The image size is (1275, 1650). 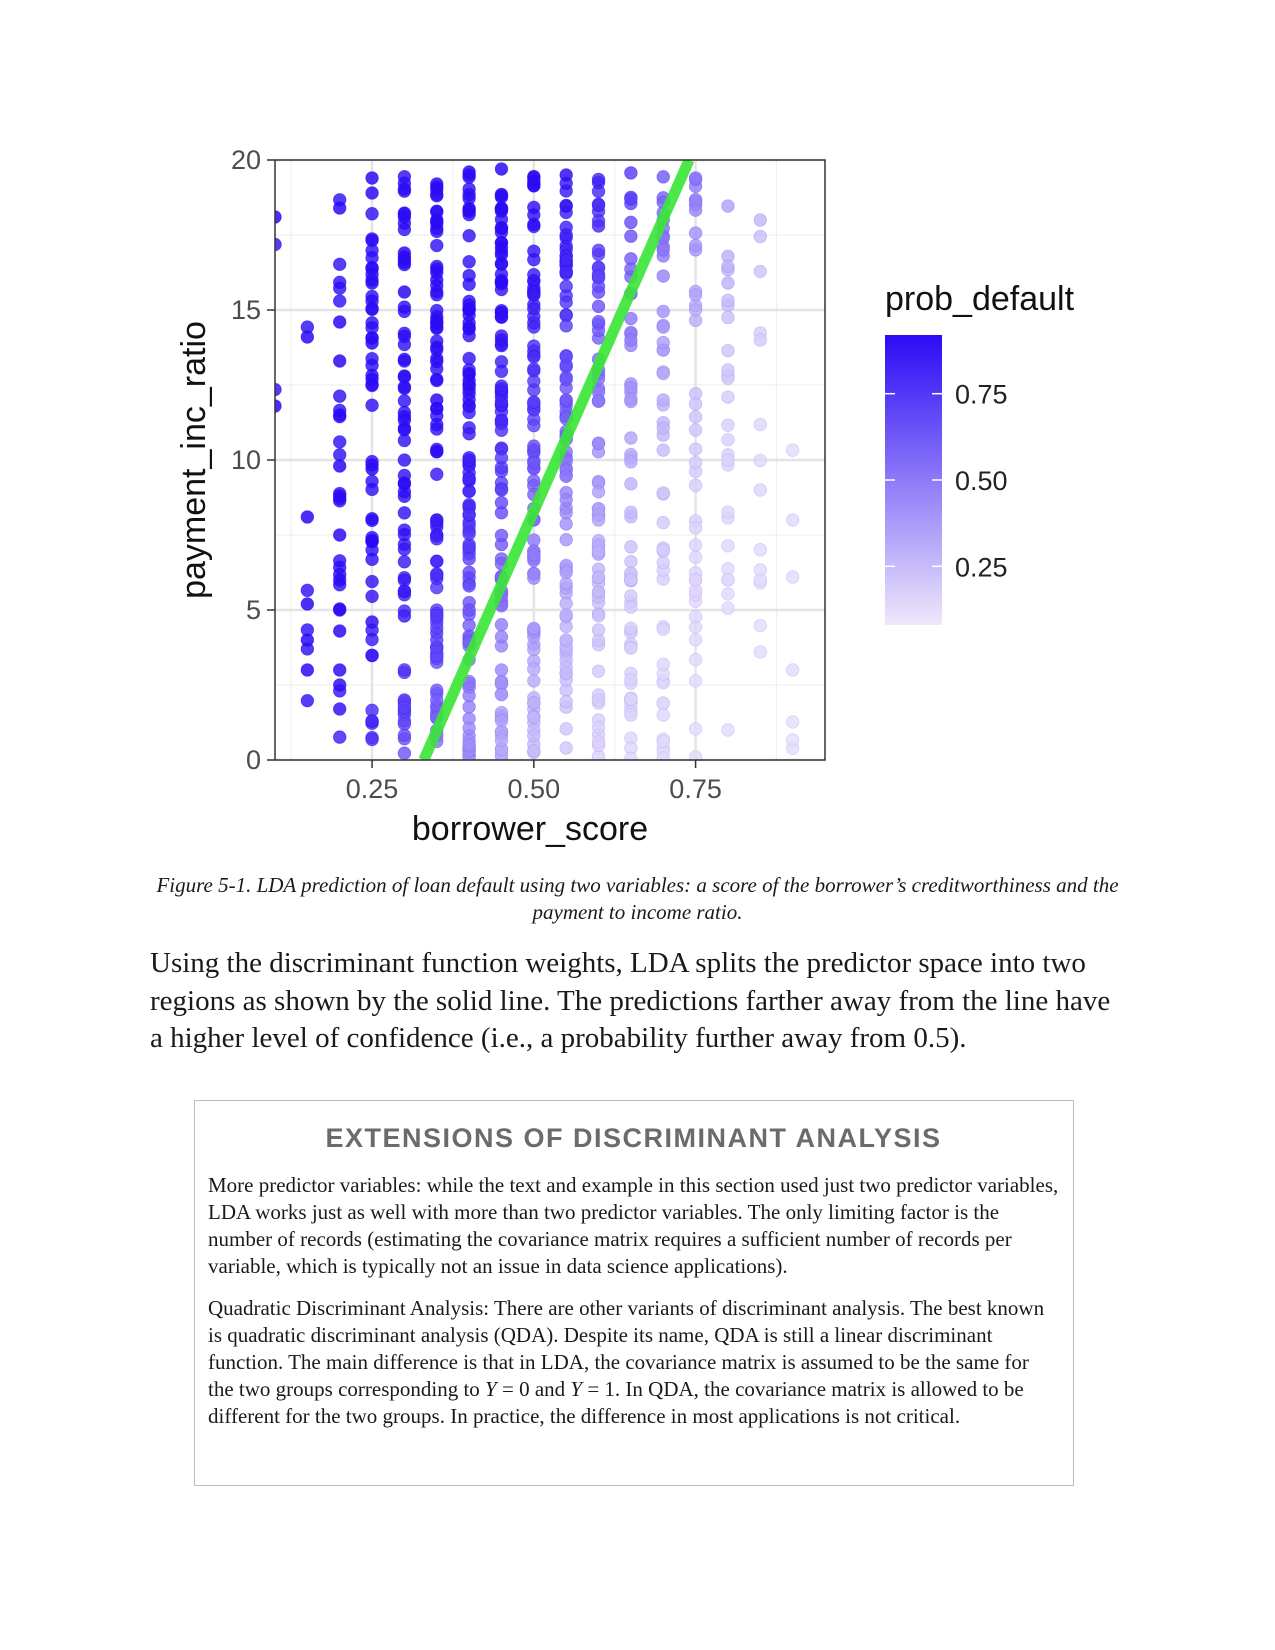 What do you see at coordinates (981, 395) in the screenshot?
I see `legend-label: 0.75` at bounding box center [981, 395].